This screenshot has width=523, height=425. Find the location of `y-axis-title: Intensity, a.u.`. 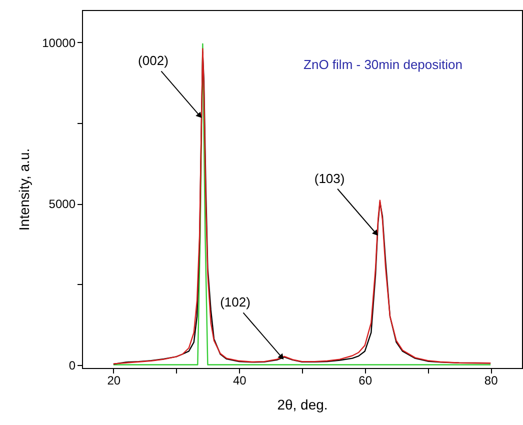

y-axis-title: Intensity, a.u. is located at coordinates (24, 189).